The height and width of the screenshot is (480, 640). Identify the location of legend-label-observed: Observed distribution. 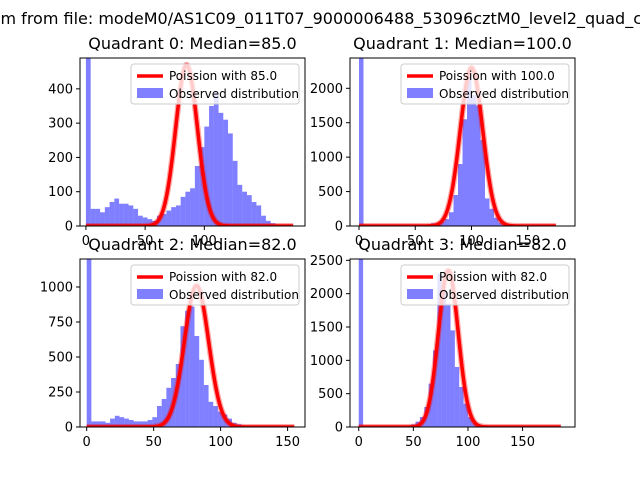
(504, 295).